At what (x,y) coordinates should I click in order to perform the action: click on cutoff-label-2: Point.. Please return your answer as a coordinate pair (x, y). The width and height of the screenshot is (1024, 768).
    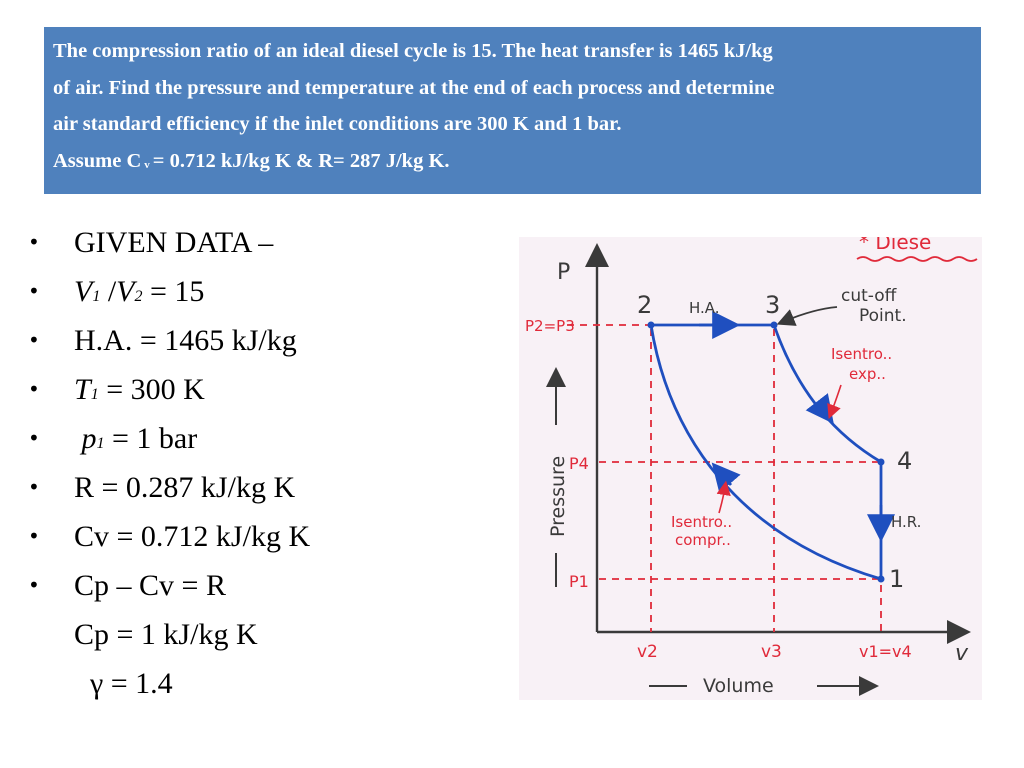
    Looking at the image, I should click on (883, 316).